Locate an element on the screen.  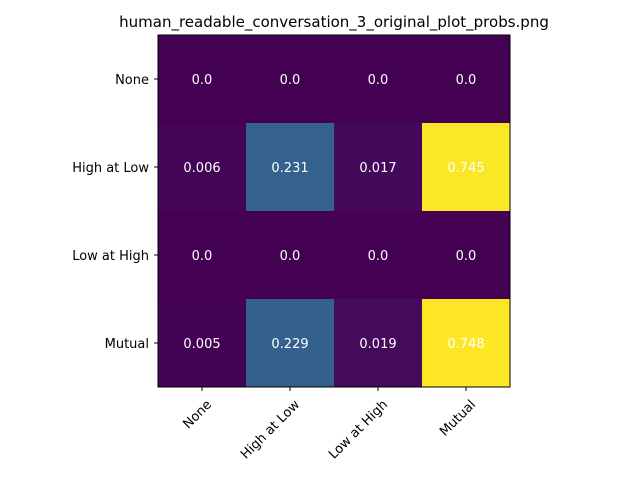
y-tick-label: Mutual is located at coordinates (127, 344).